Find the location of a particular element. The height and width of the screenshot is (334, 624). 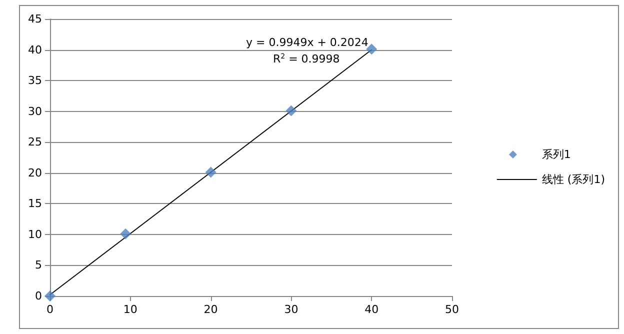

x-tick-label: 40 is located at coordinates (371, 309).